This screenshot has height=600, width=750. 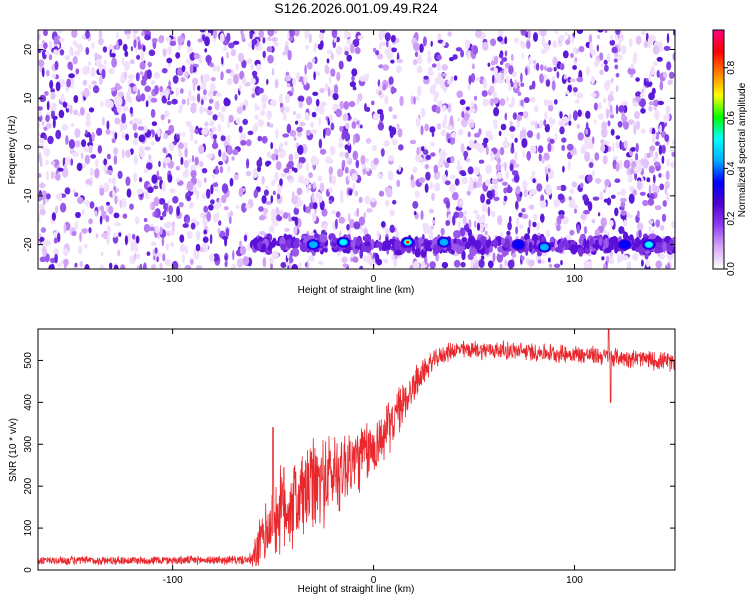 I want to click on hot-spot, so click(x=408, y=242).